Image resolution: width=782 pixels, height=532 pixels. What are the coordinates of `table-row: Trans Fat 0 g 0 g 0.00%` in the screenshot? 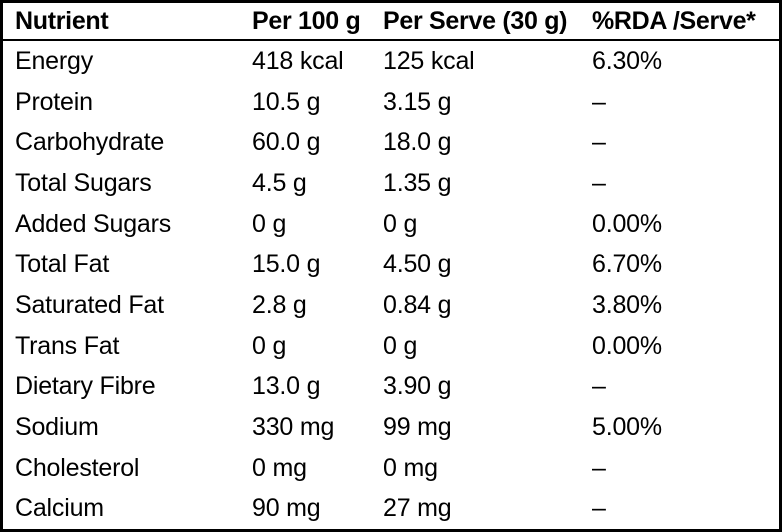 It's located at (391, 346).